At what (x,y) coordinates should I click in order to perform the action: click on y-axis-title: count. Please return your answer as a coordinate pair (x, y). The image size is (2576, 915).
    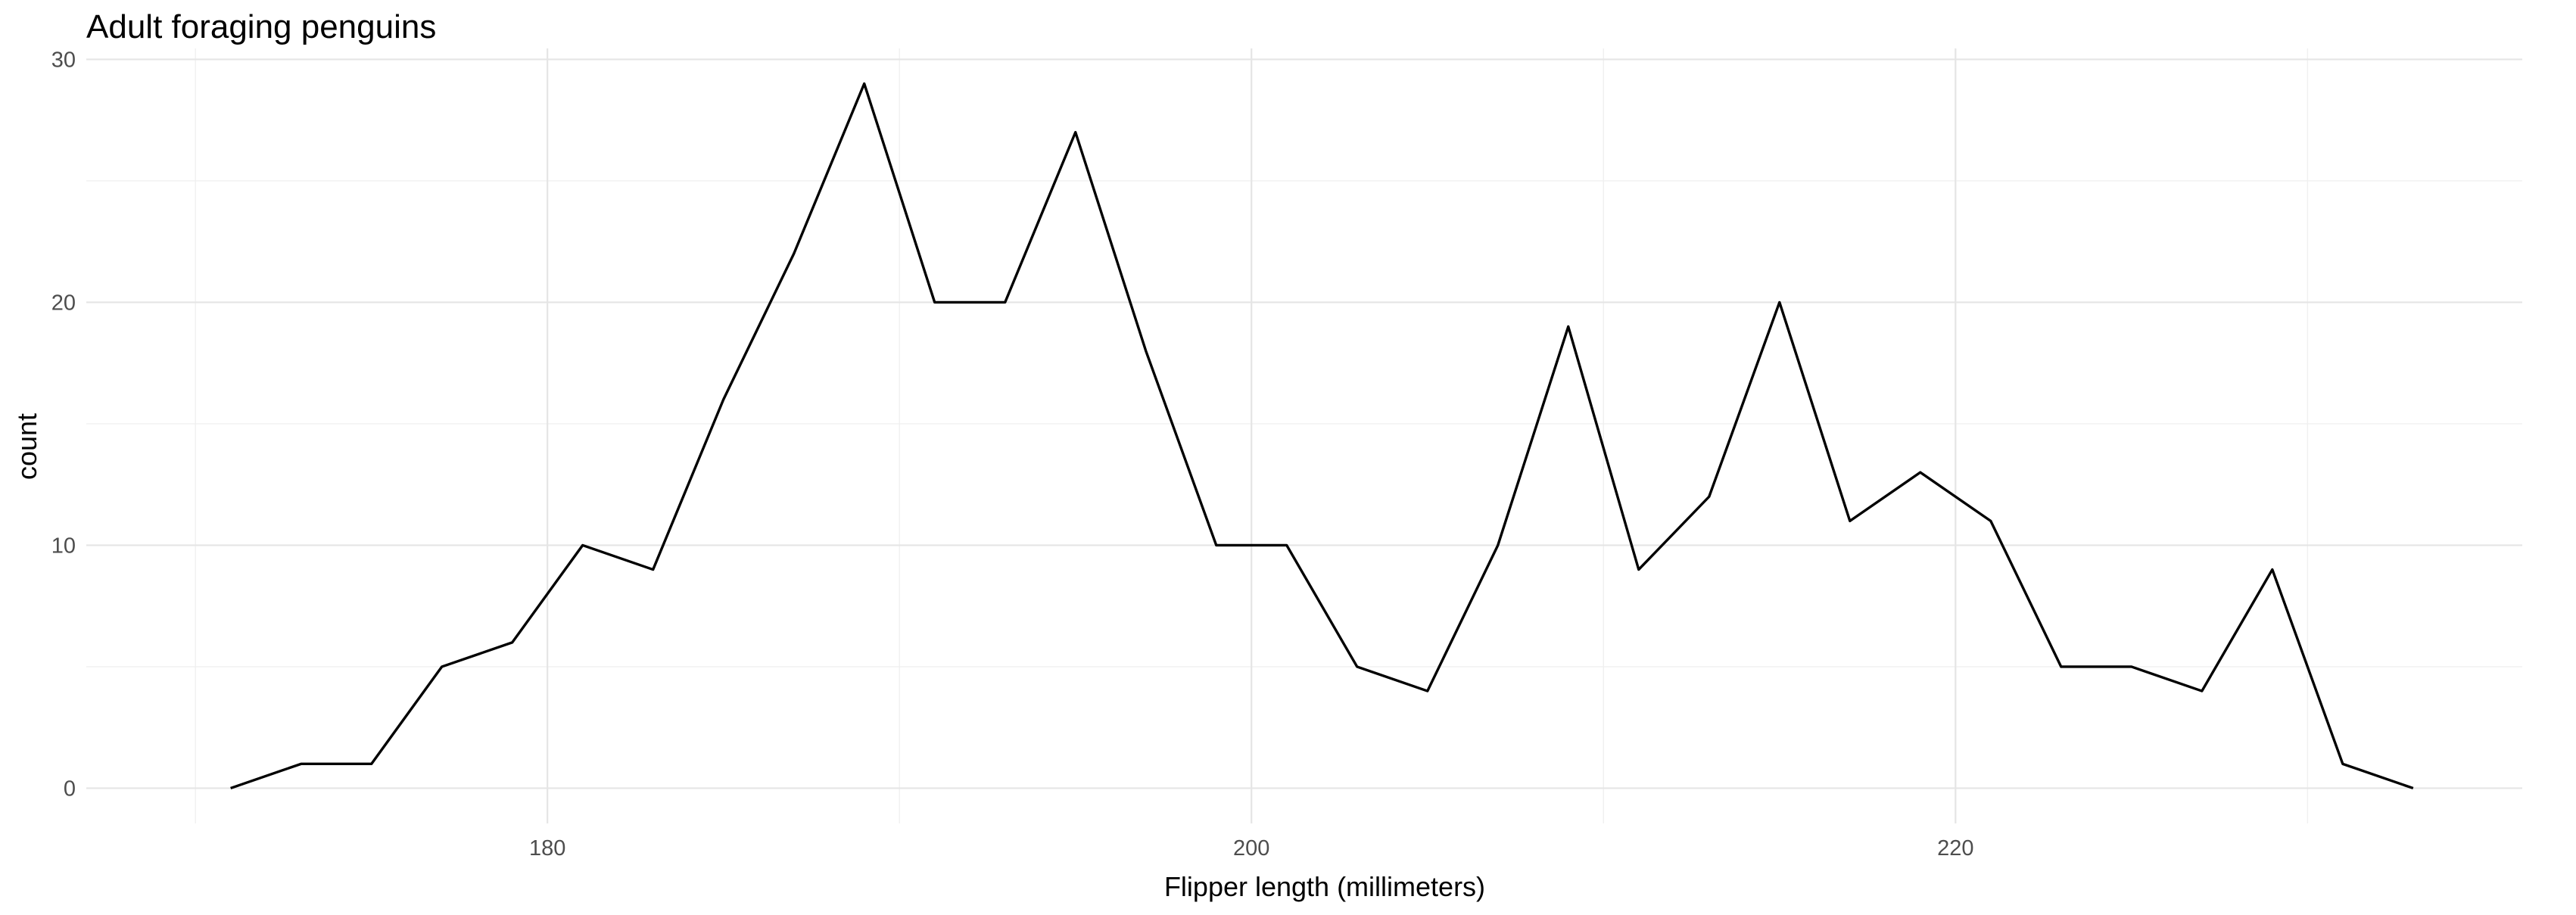
    Looking at the image, I should click on (26, 446).